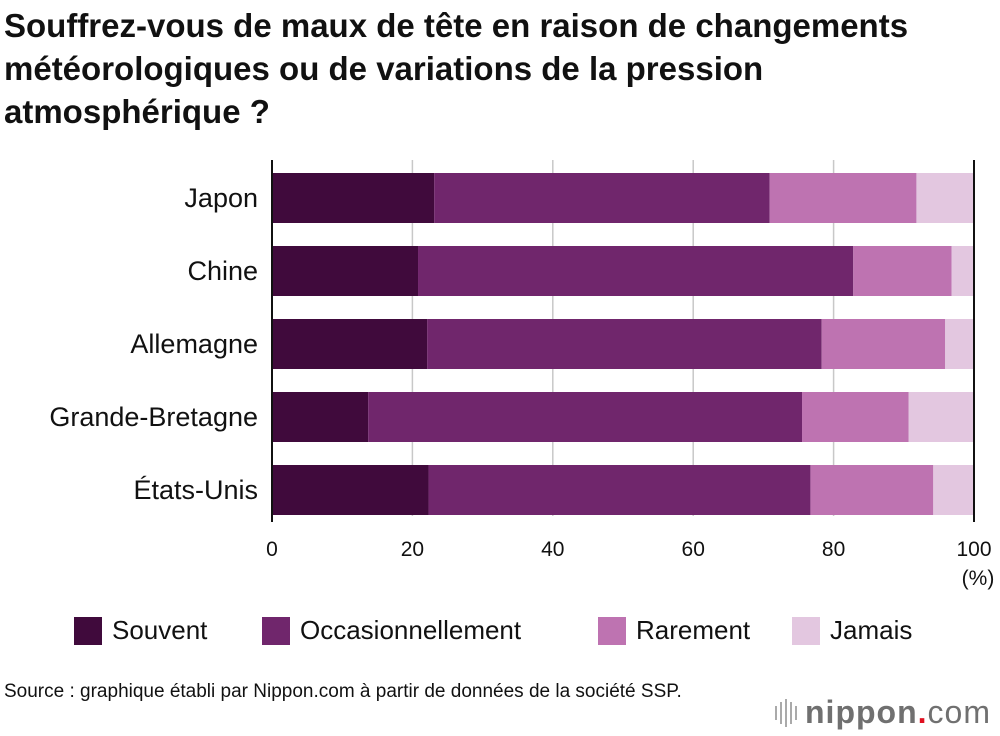 This screenshot has height=736, width=1000. Describe the element at coordinates (861, 712) in the screenshot. I see `logo-name: nippon` at that location.